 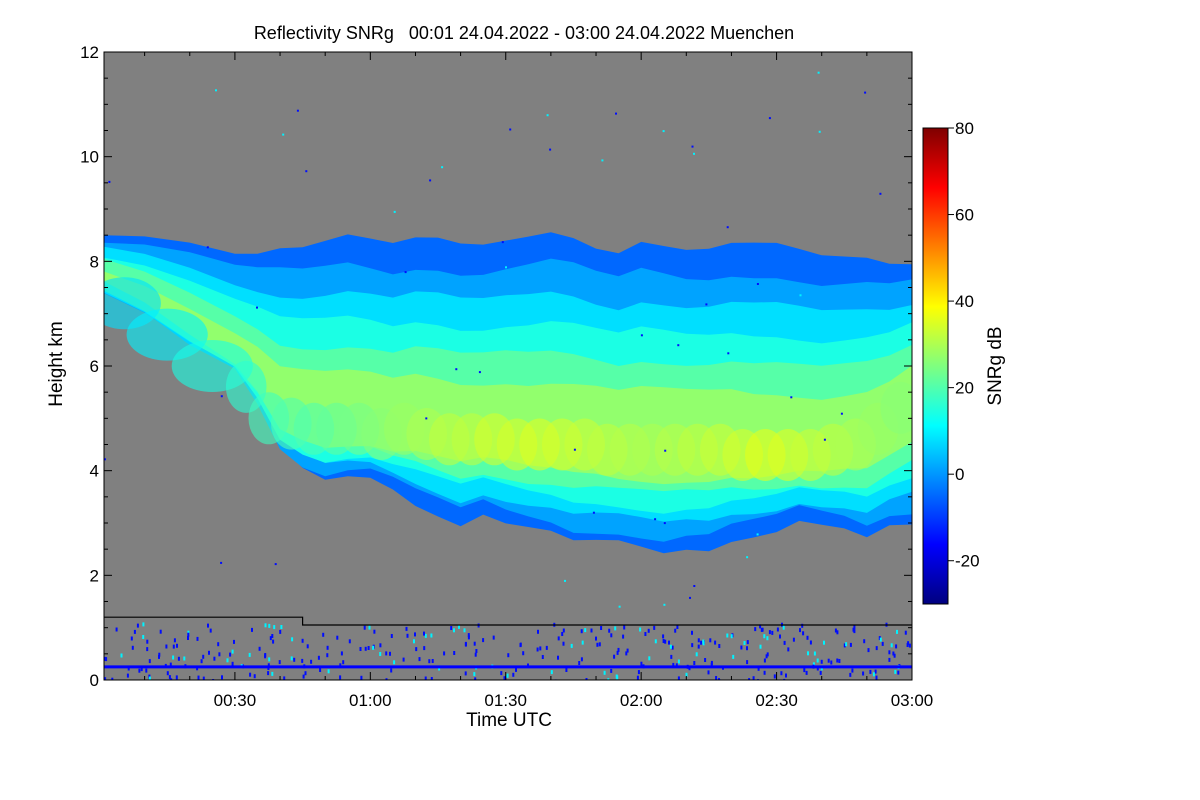 What do you see at coordinates (967, 561) in the screenshot?
I see `colorbar-tick-label: -20` at bounding box center [967, 561].